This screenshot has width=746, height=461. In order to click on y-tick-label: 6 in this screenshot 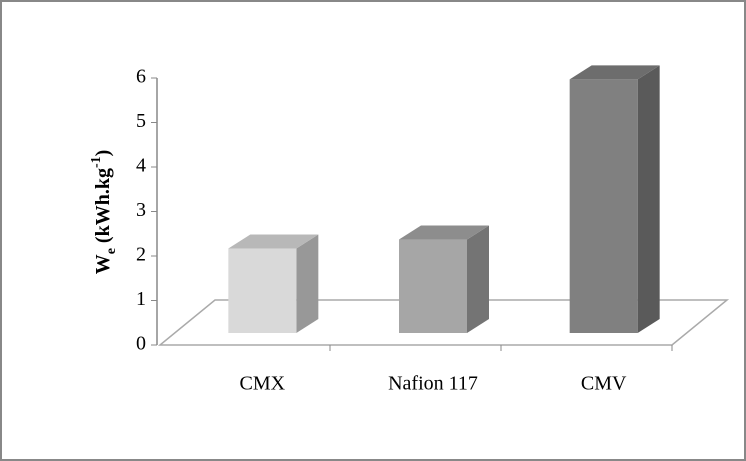, I will do `click(141, 77)`.